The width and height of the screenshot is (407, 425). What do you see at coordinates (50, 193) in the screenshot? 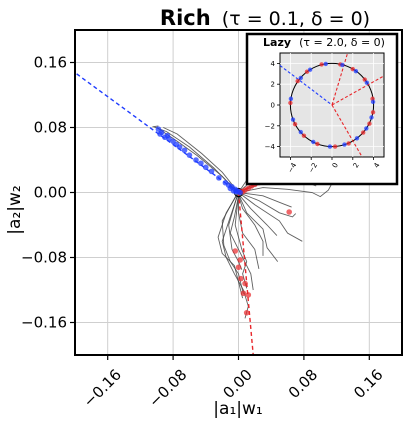
I see `y-tick-label: 0.00` at bounding box center [50, 193].